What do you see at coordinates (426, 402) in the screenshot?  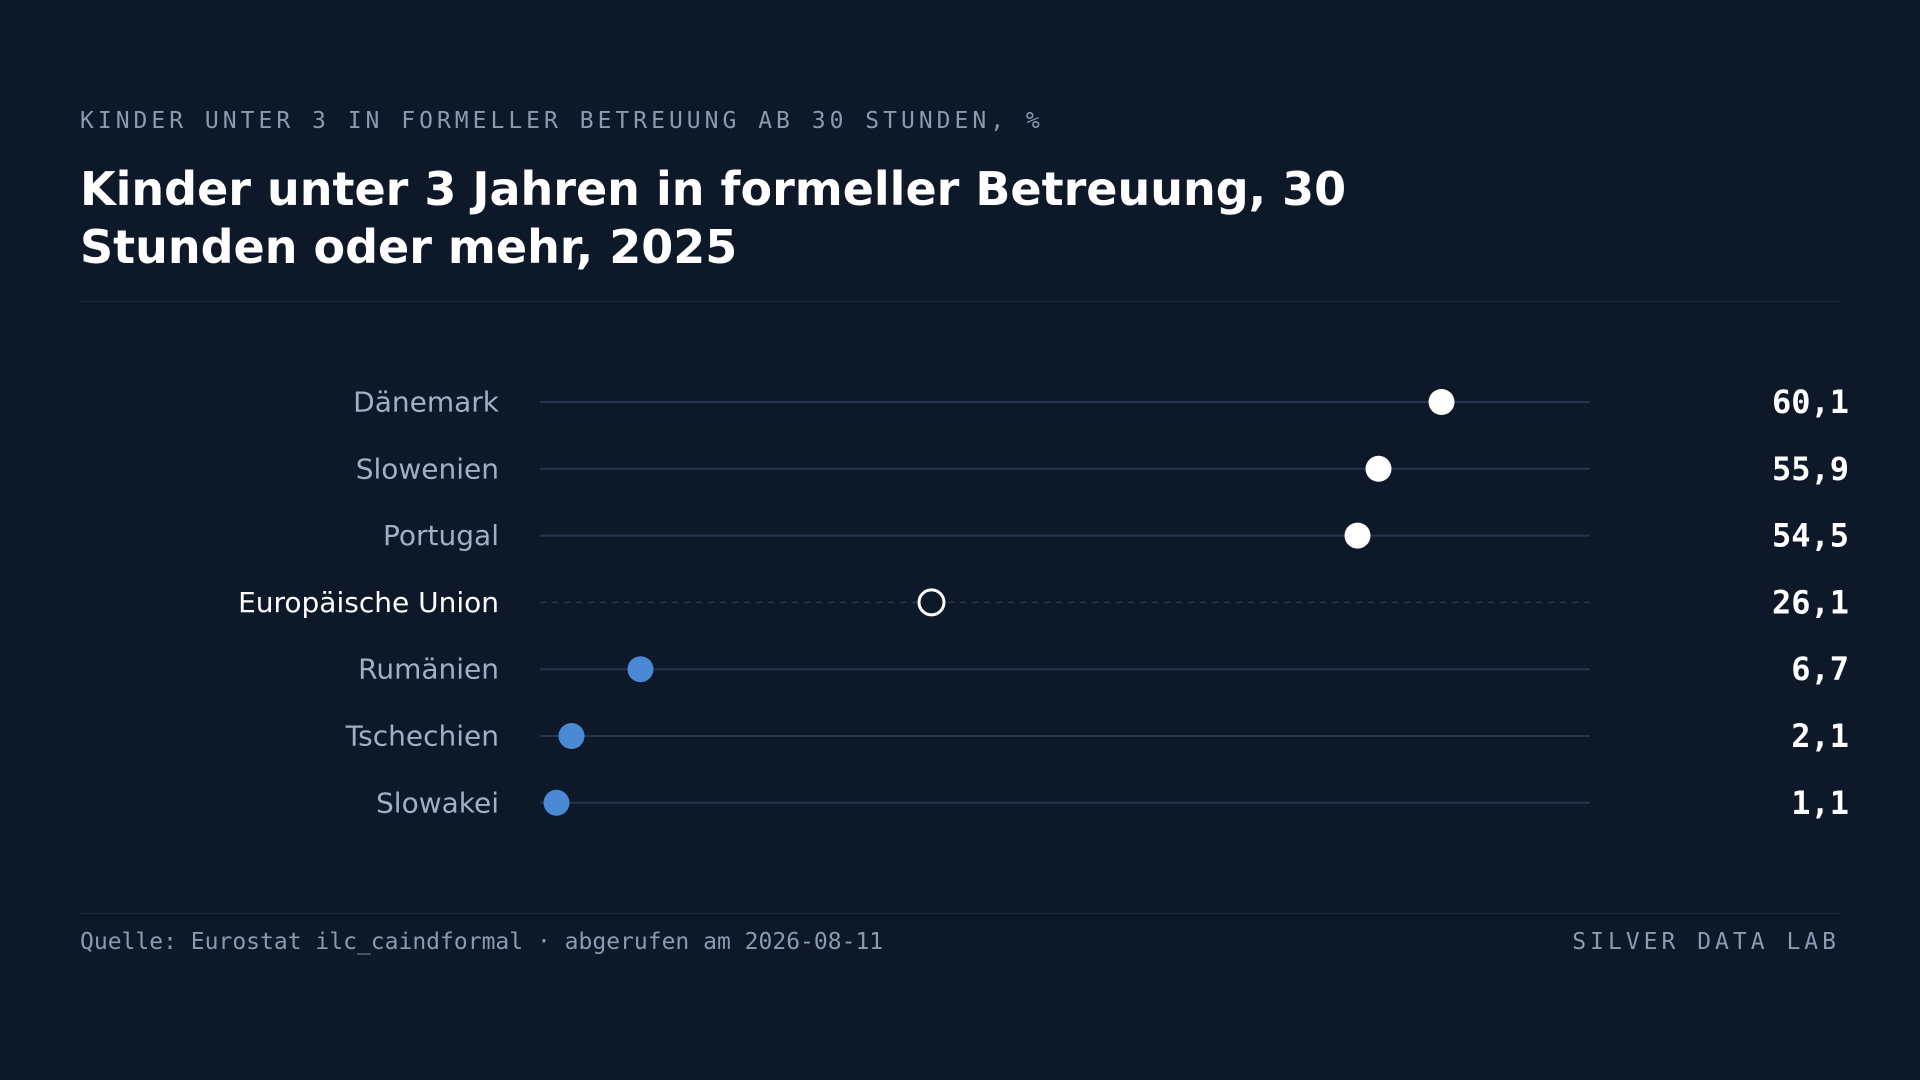 I see `category-label: Dänemark` at bounding box center [426, 402].